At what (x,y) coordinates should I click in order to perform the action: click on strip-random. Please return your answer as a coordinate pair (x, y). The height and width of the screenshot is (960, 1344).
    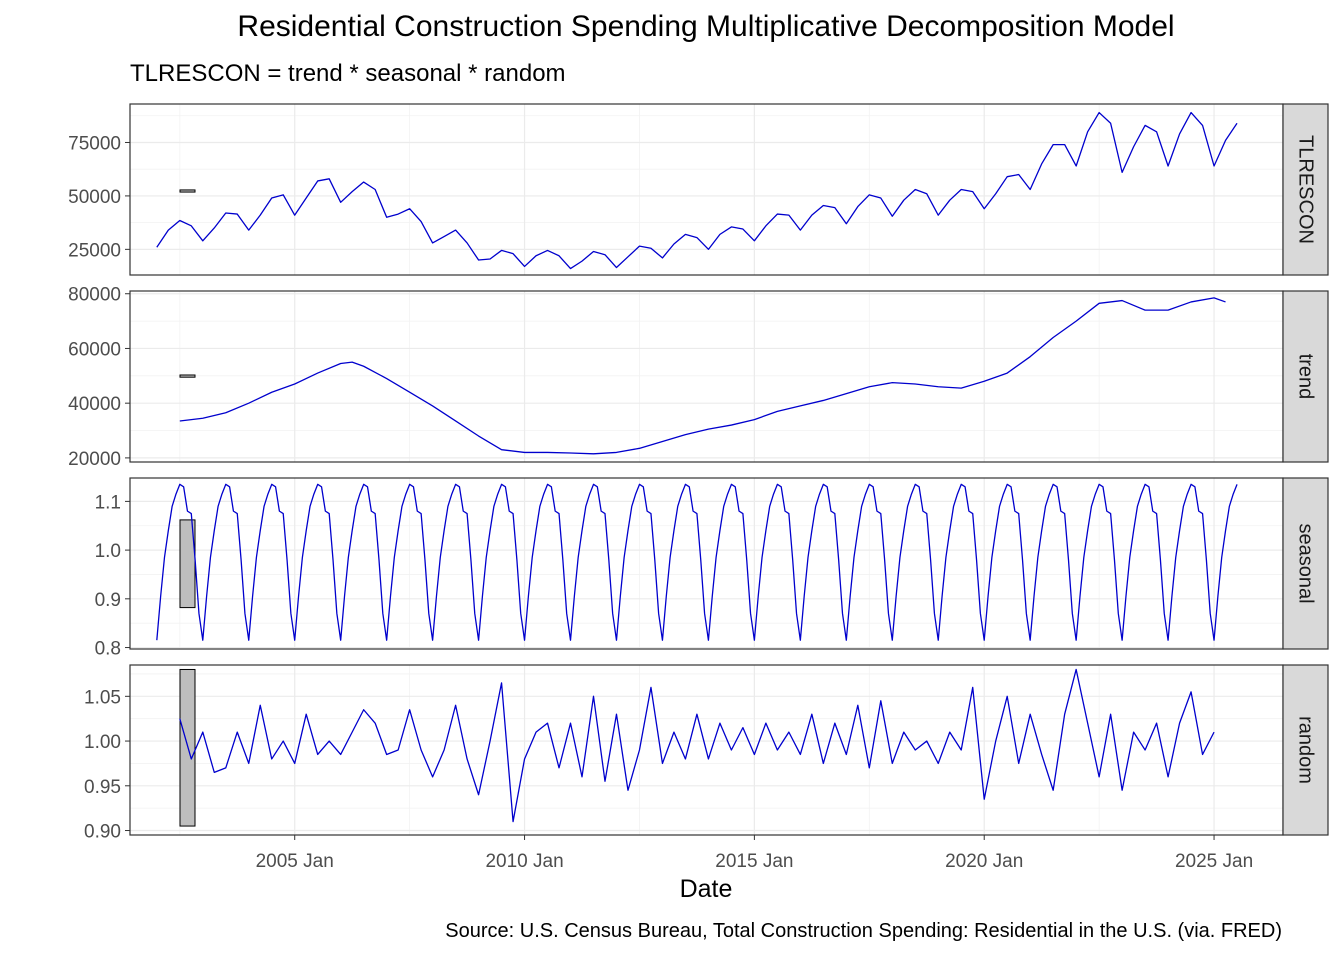
    Looking at the image, I should click on (1305, 750).